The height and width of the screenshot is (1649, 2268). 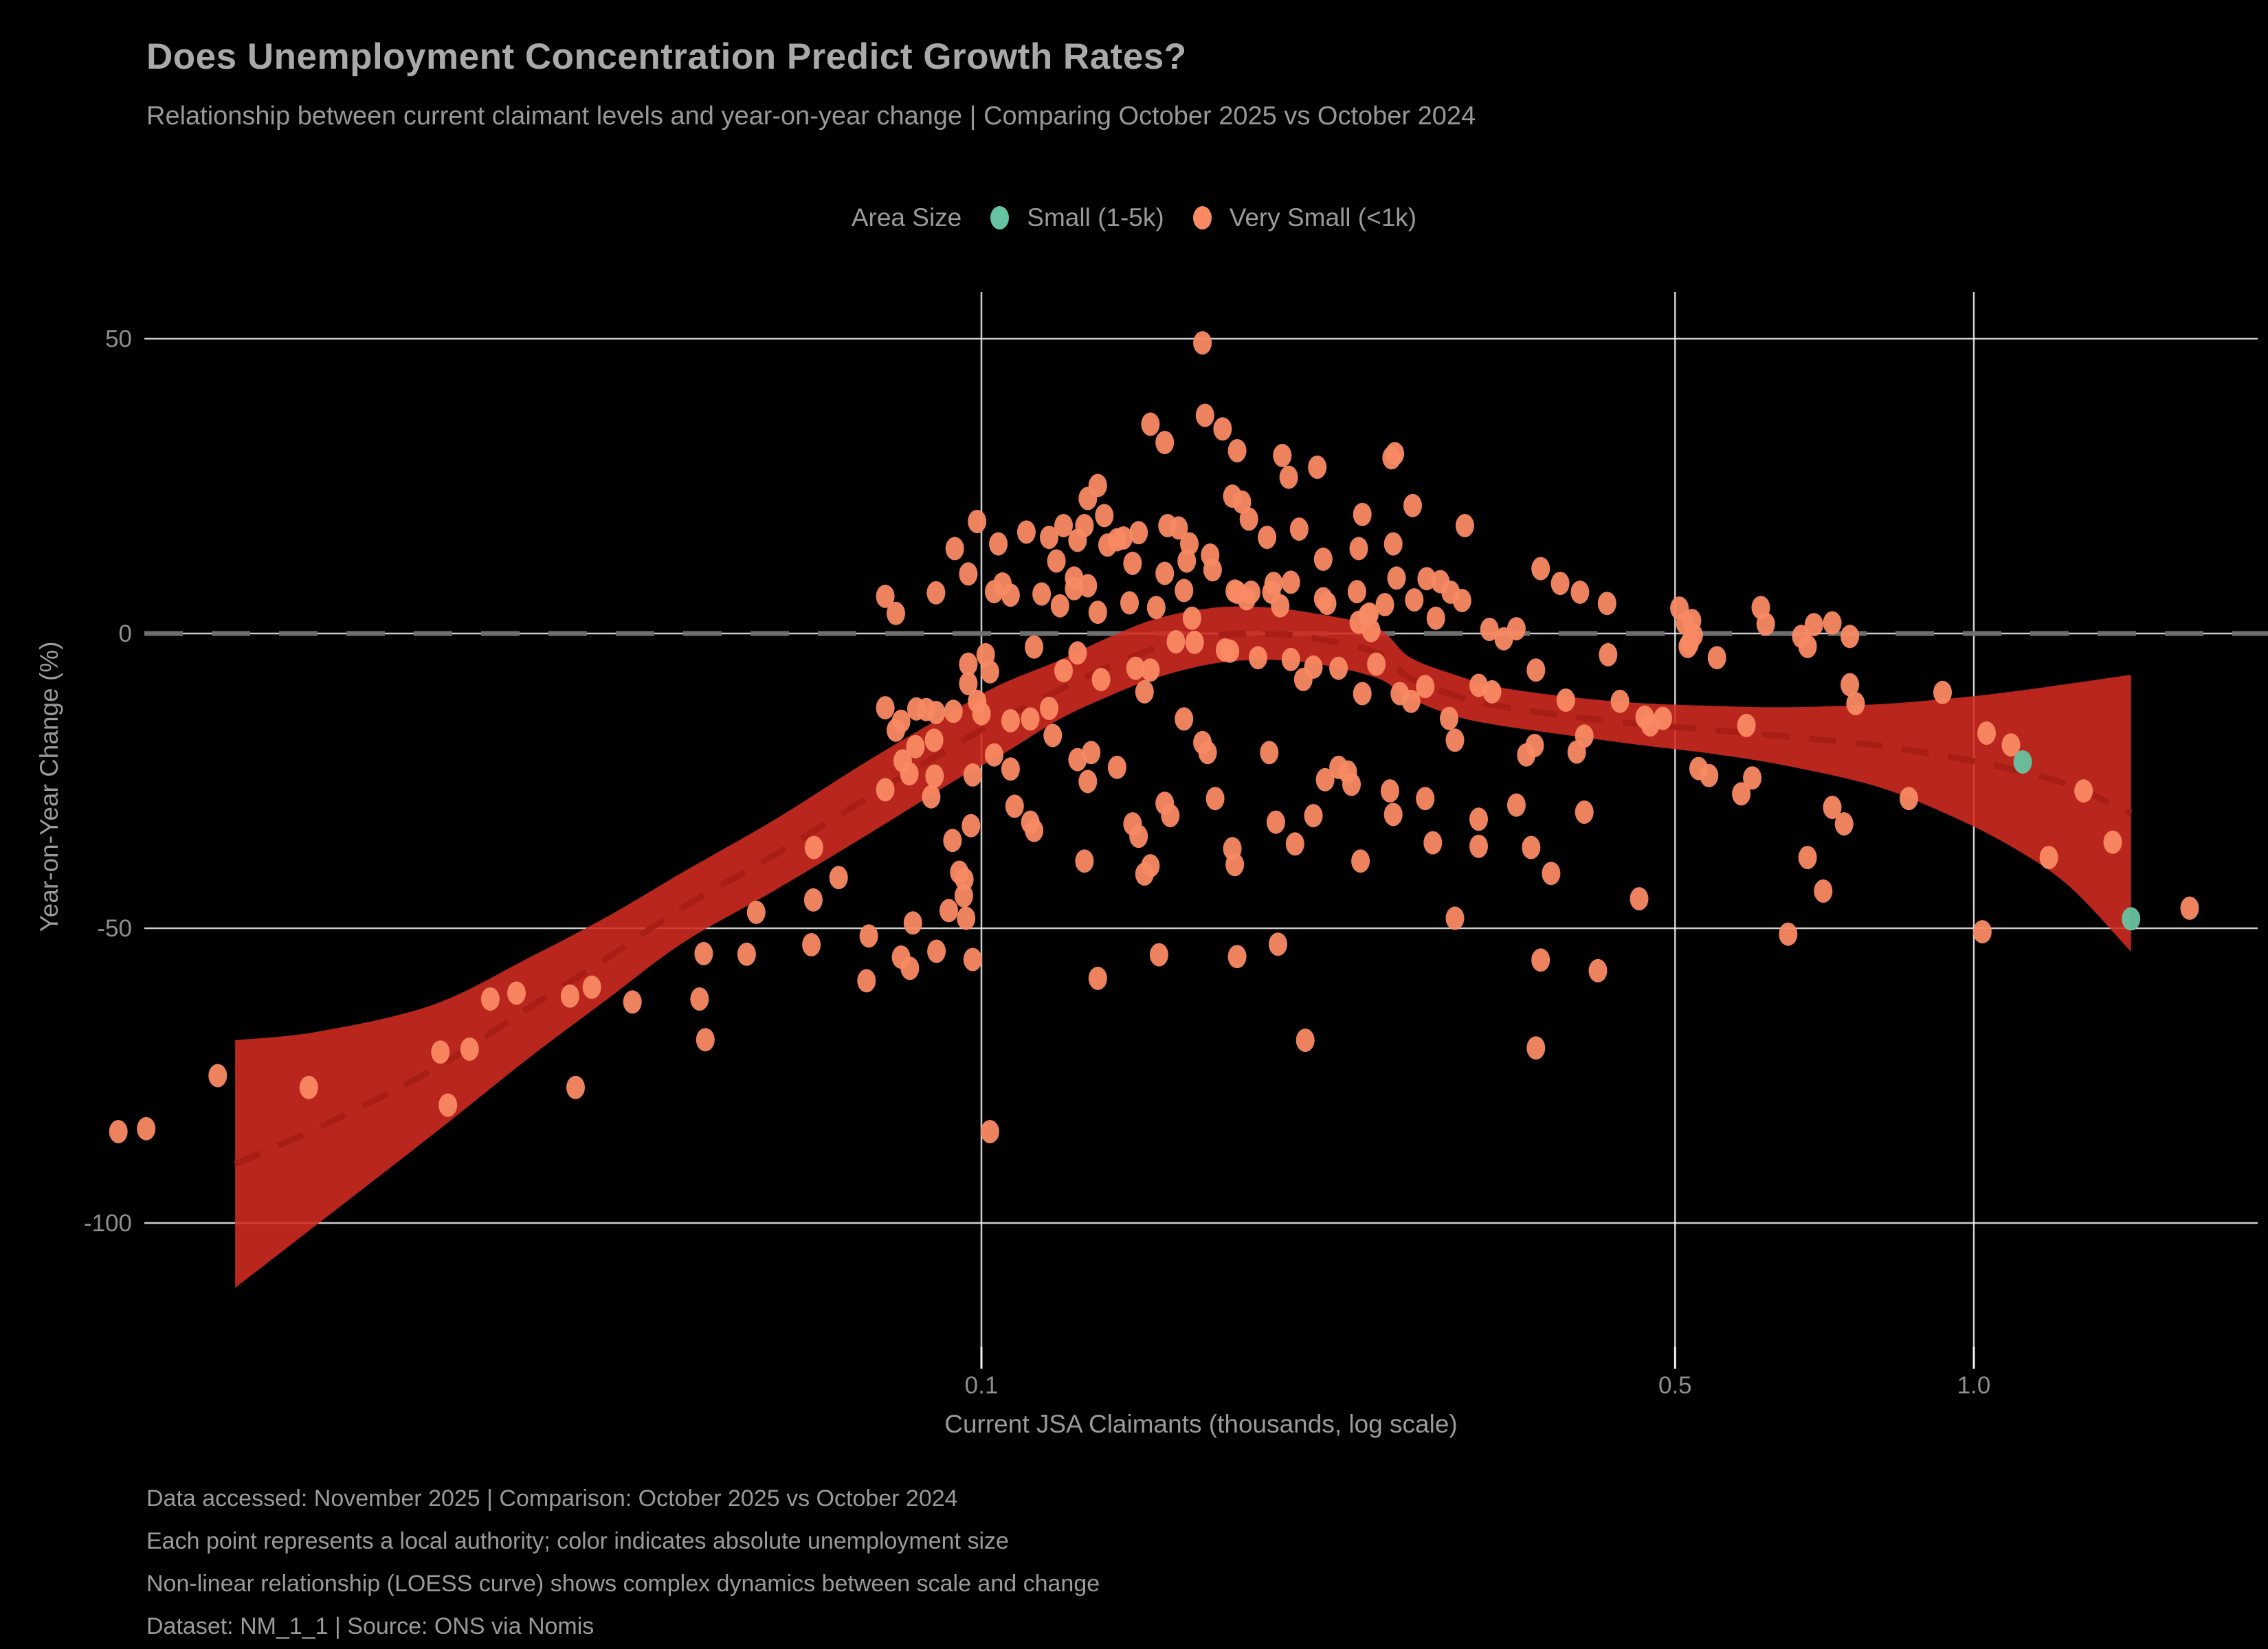 I want to click on legend-item-label: Small (1-5k), so click(x=1095, y=218).